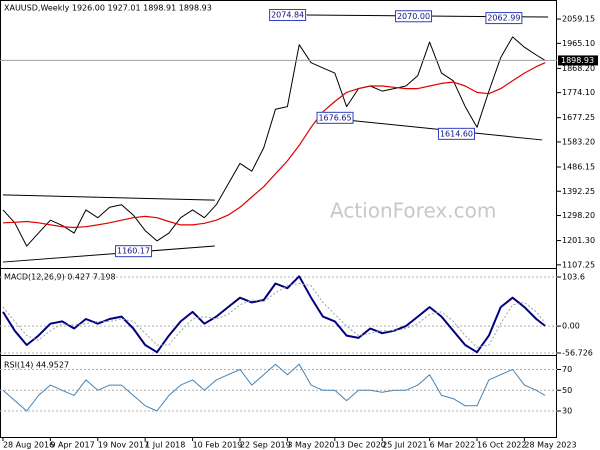 The height and width of the screenshot is (450, 600). Describe the element at coordinates (578, 240) in the screenshot. I see `y-tick-label: 1201.30` at that location.